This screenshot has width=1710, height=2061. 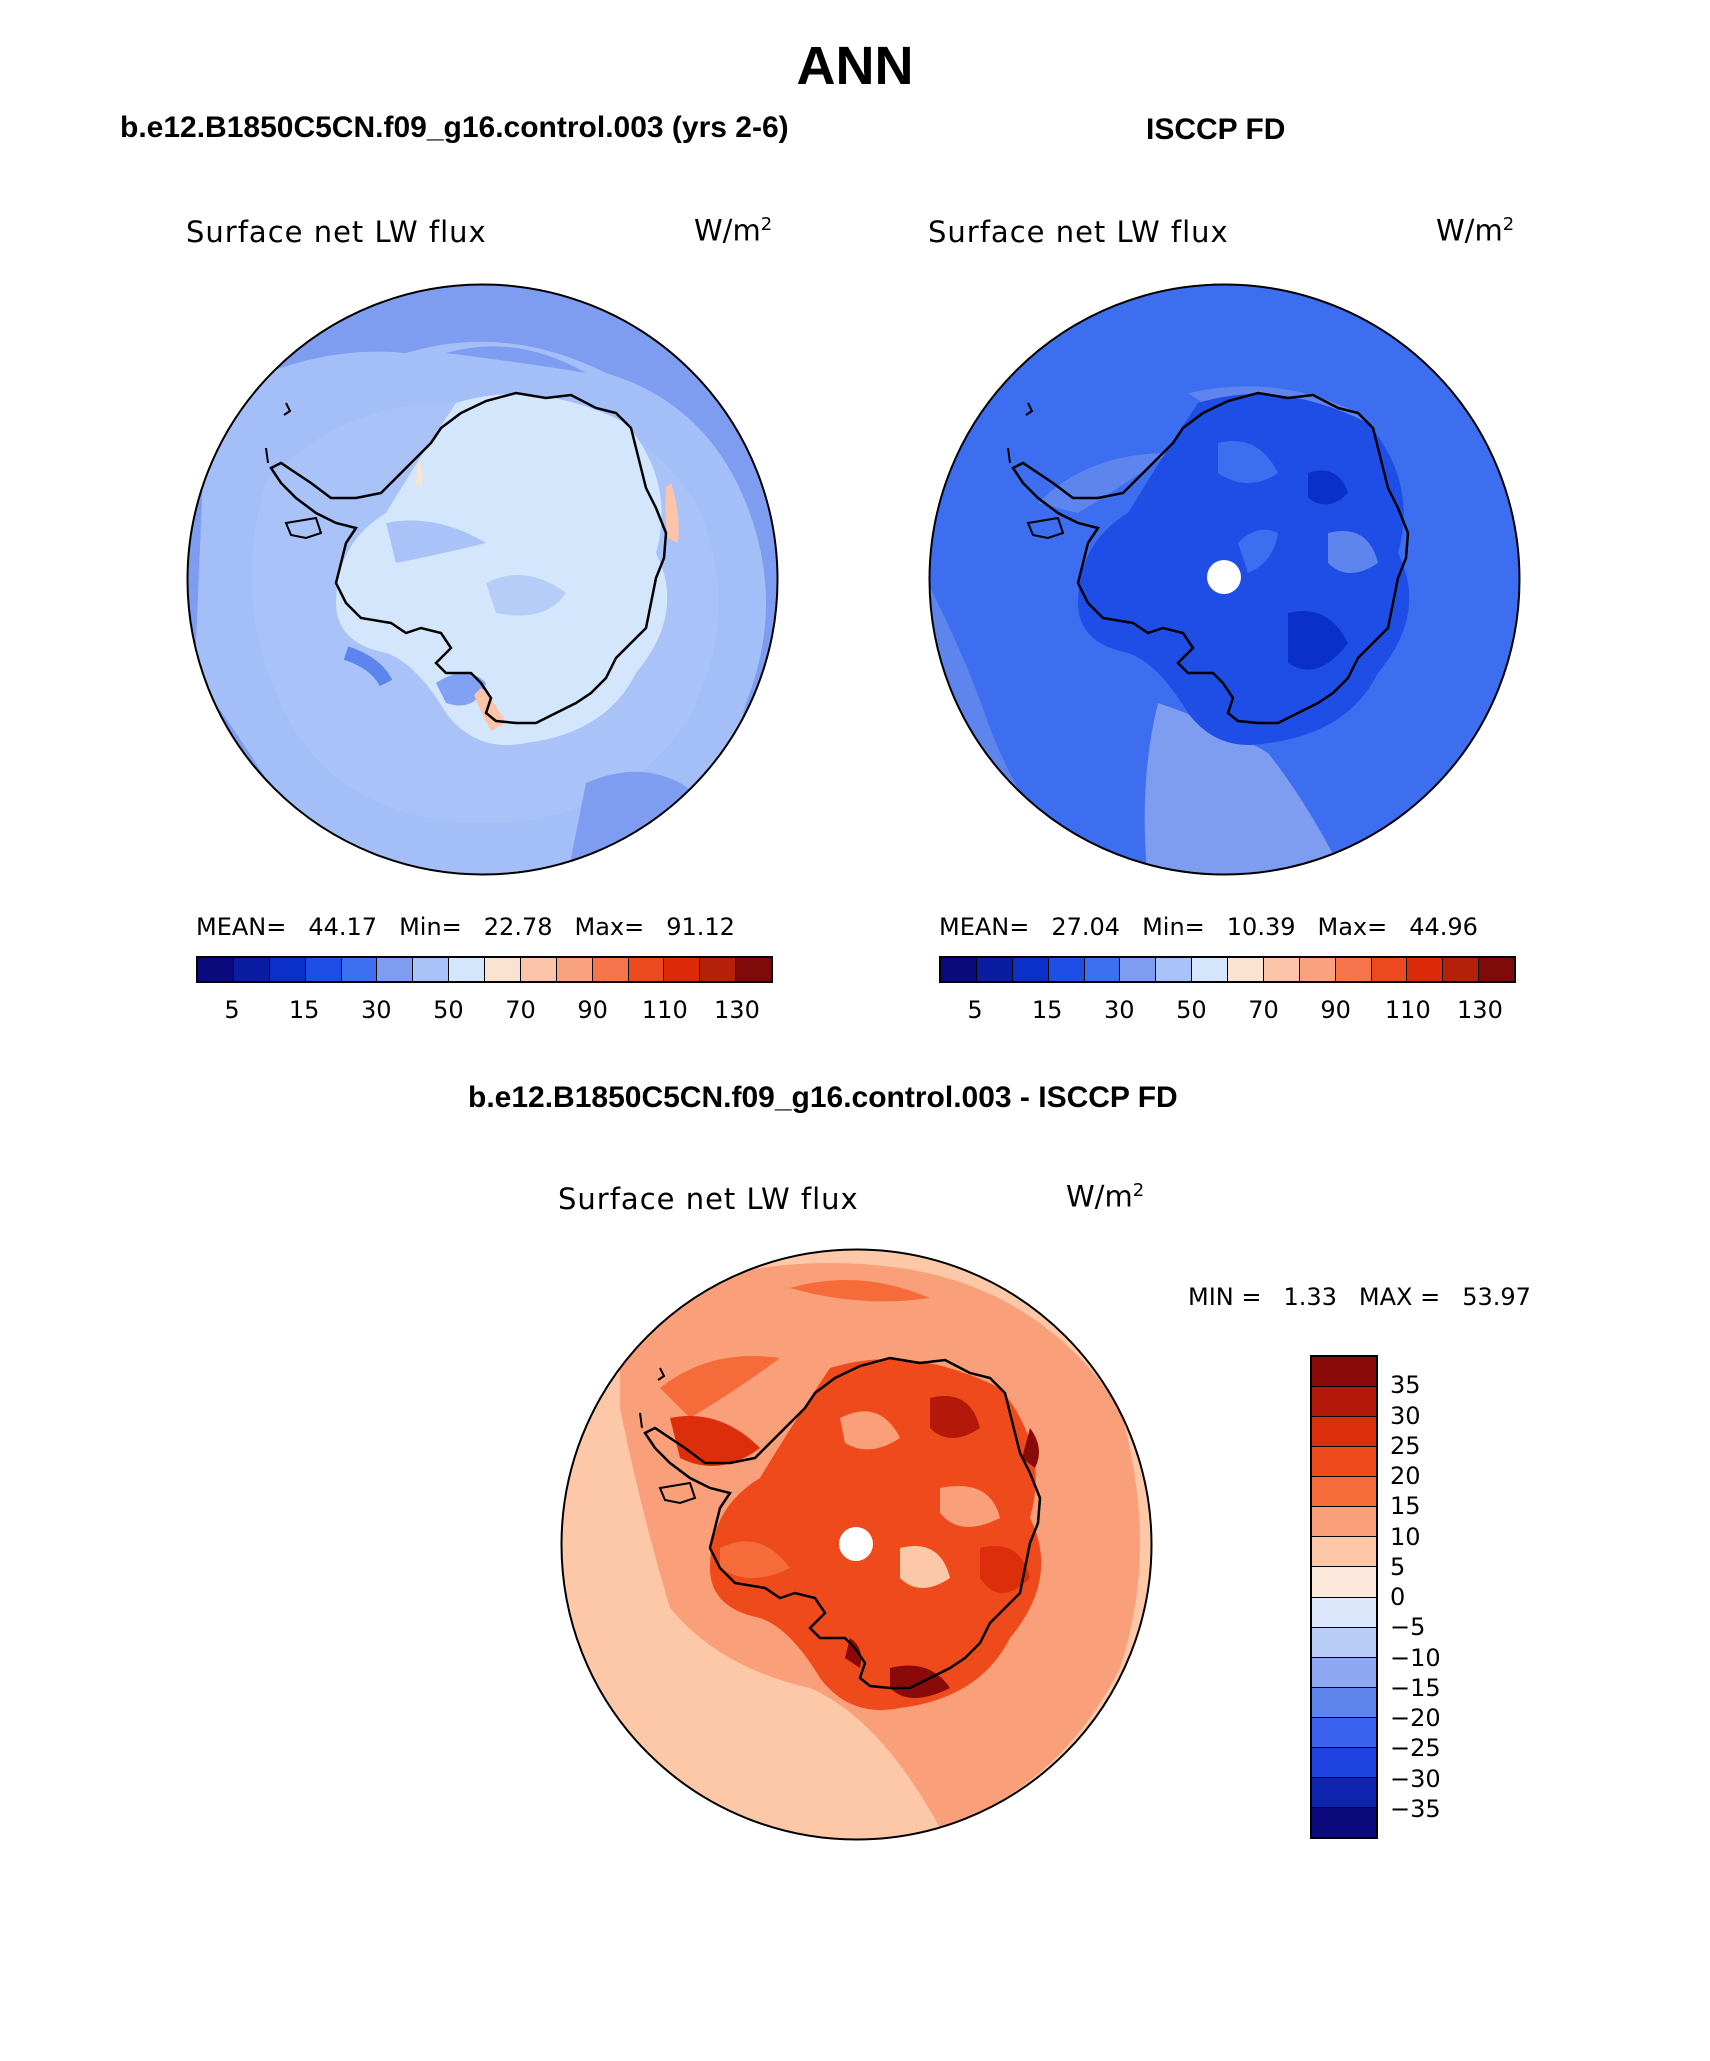 I want to click on panel-2-max: 44.96, so click(x=1443, y=927).